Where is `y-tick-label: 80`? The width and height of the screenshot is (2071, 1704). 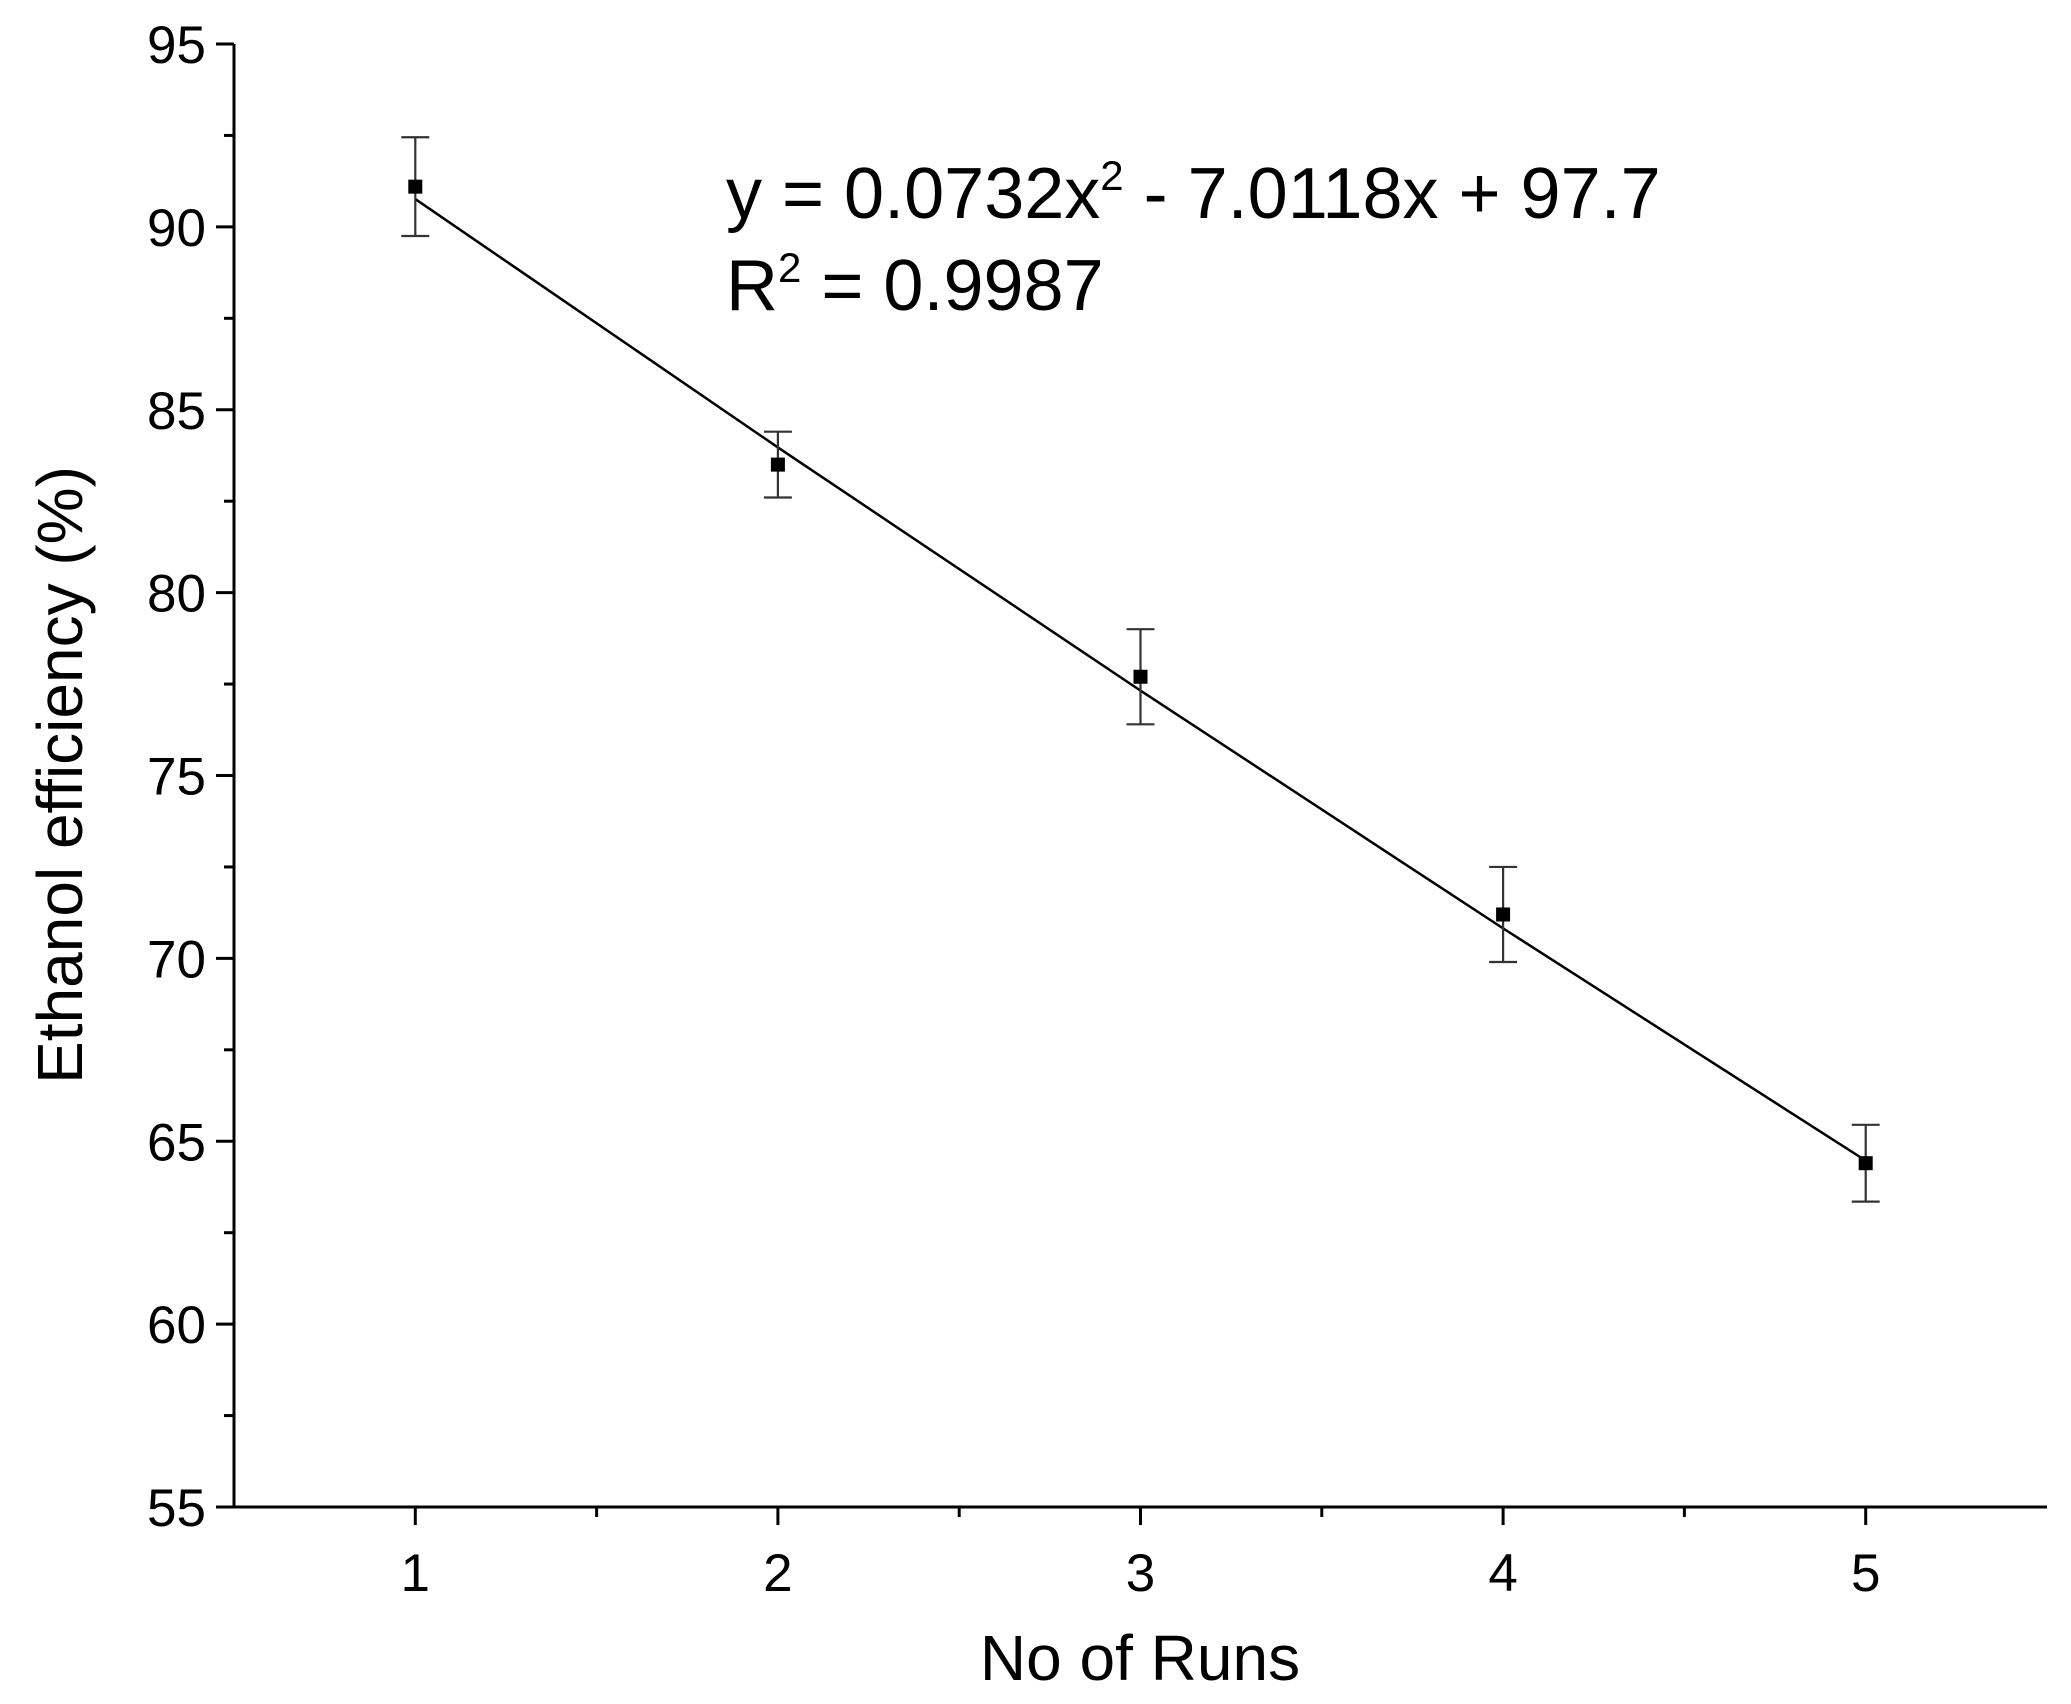
y-tick-label: 80 is located at coordinates (176, 594).